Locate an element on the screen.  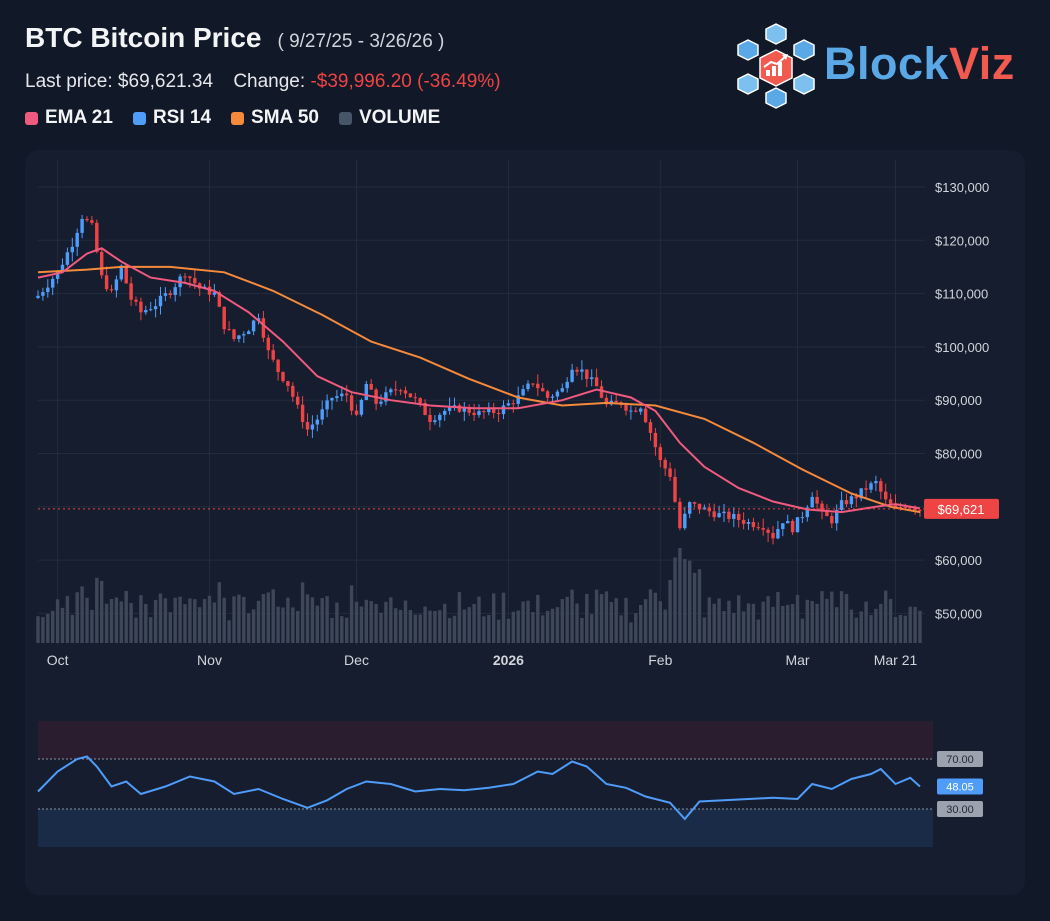
legend-item-ema: EMA 21 is located at coordinates (69, 118).